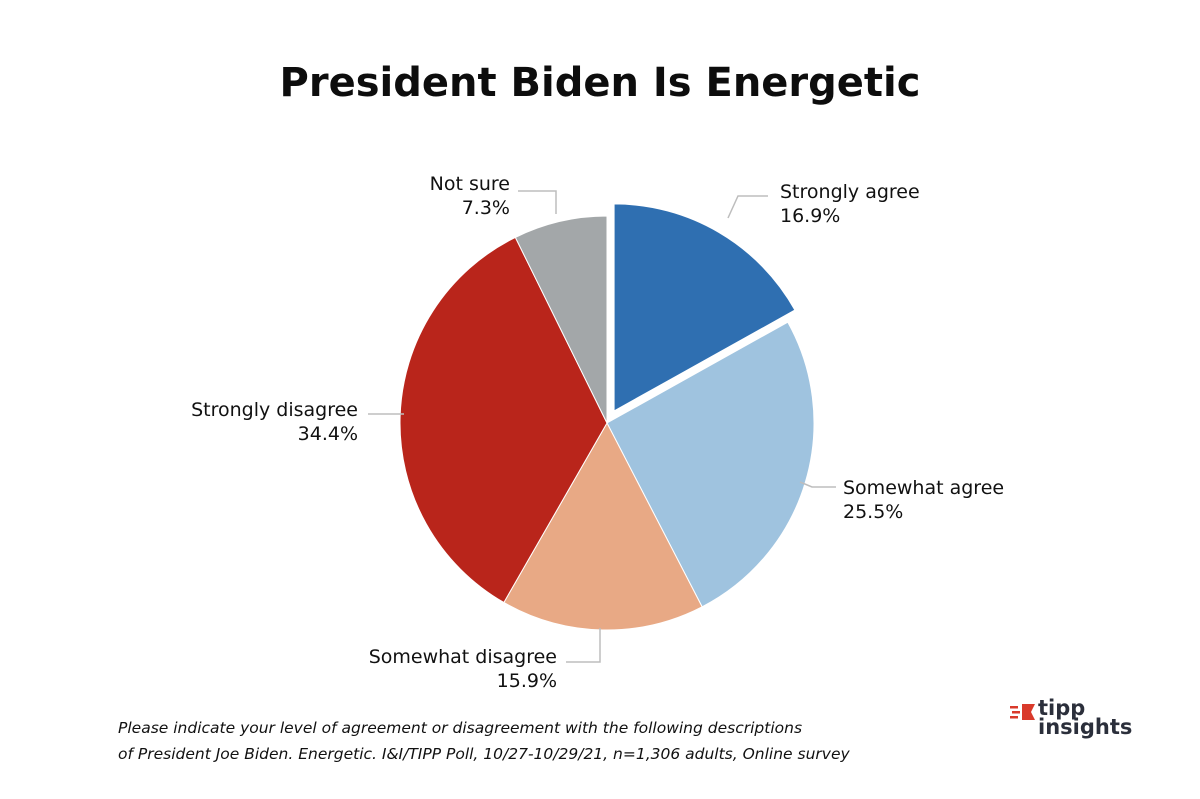 Image resolution: width=1200 pixels, height=799 pixels. What do you see at coordinates (486, 208) in the screenshot?
I see `slice-value-not-sure: 7.3%` at bounding box center [486, 208].